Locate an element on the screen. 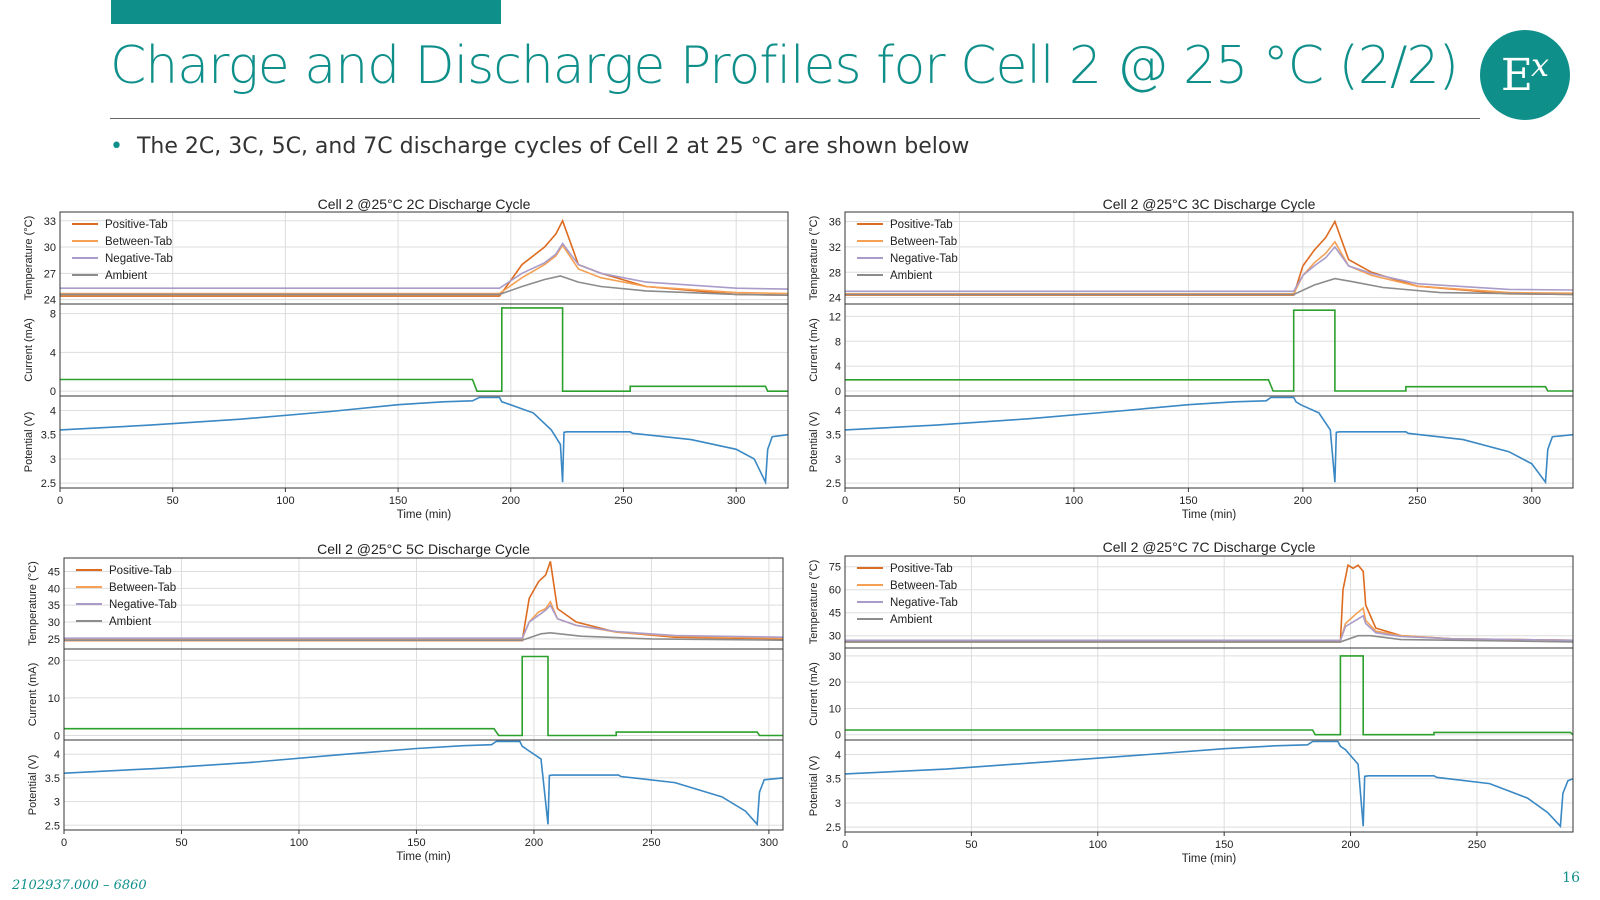 This screenshot has width=1600, height=900. y-tick-label: 3.5 is located at coordinates (833, 780).